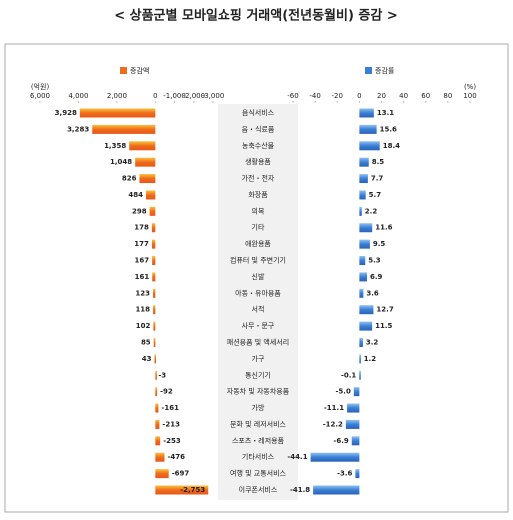 This screenshot has width=513, height=520. Describe the element at coordinates (213, 96) in the screenshot. I see `x-tick-label: -3,000` at that location.